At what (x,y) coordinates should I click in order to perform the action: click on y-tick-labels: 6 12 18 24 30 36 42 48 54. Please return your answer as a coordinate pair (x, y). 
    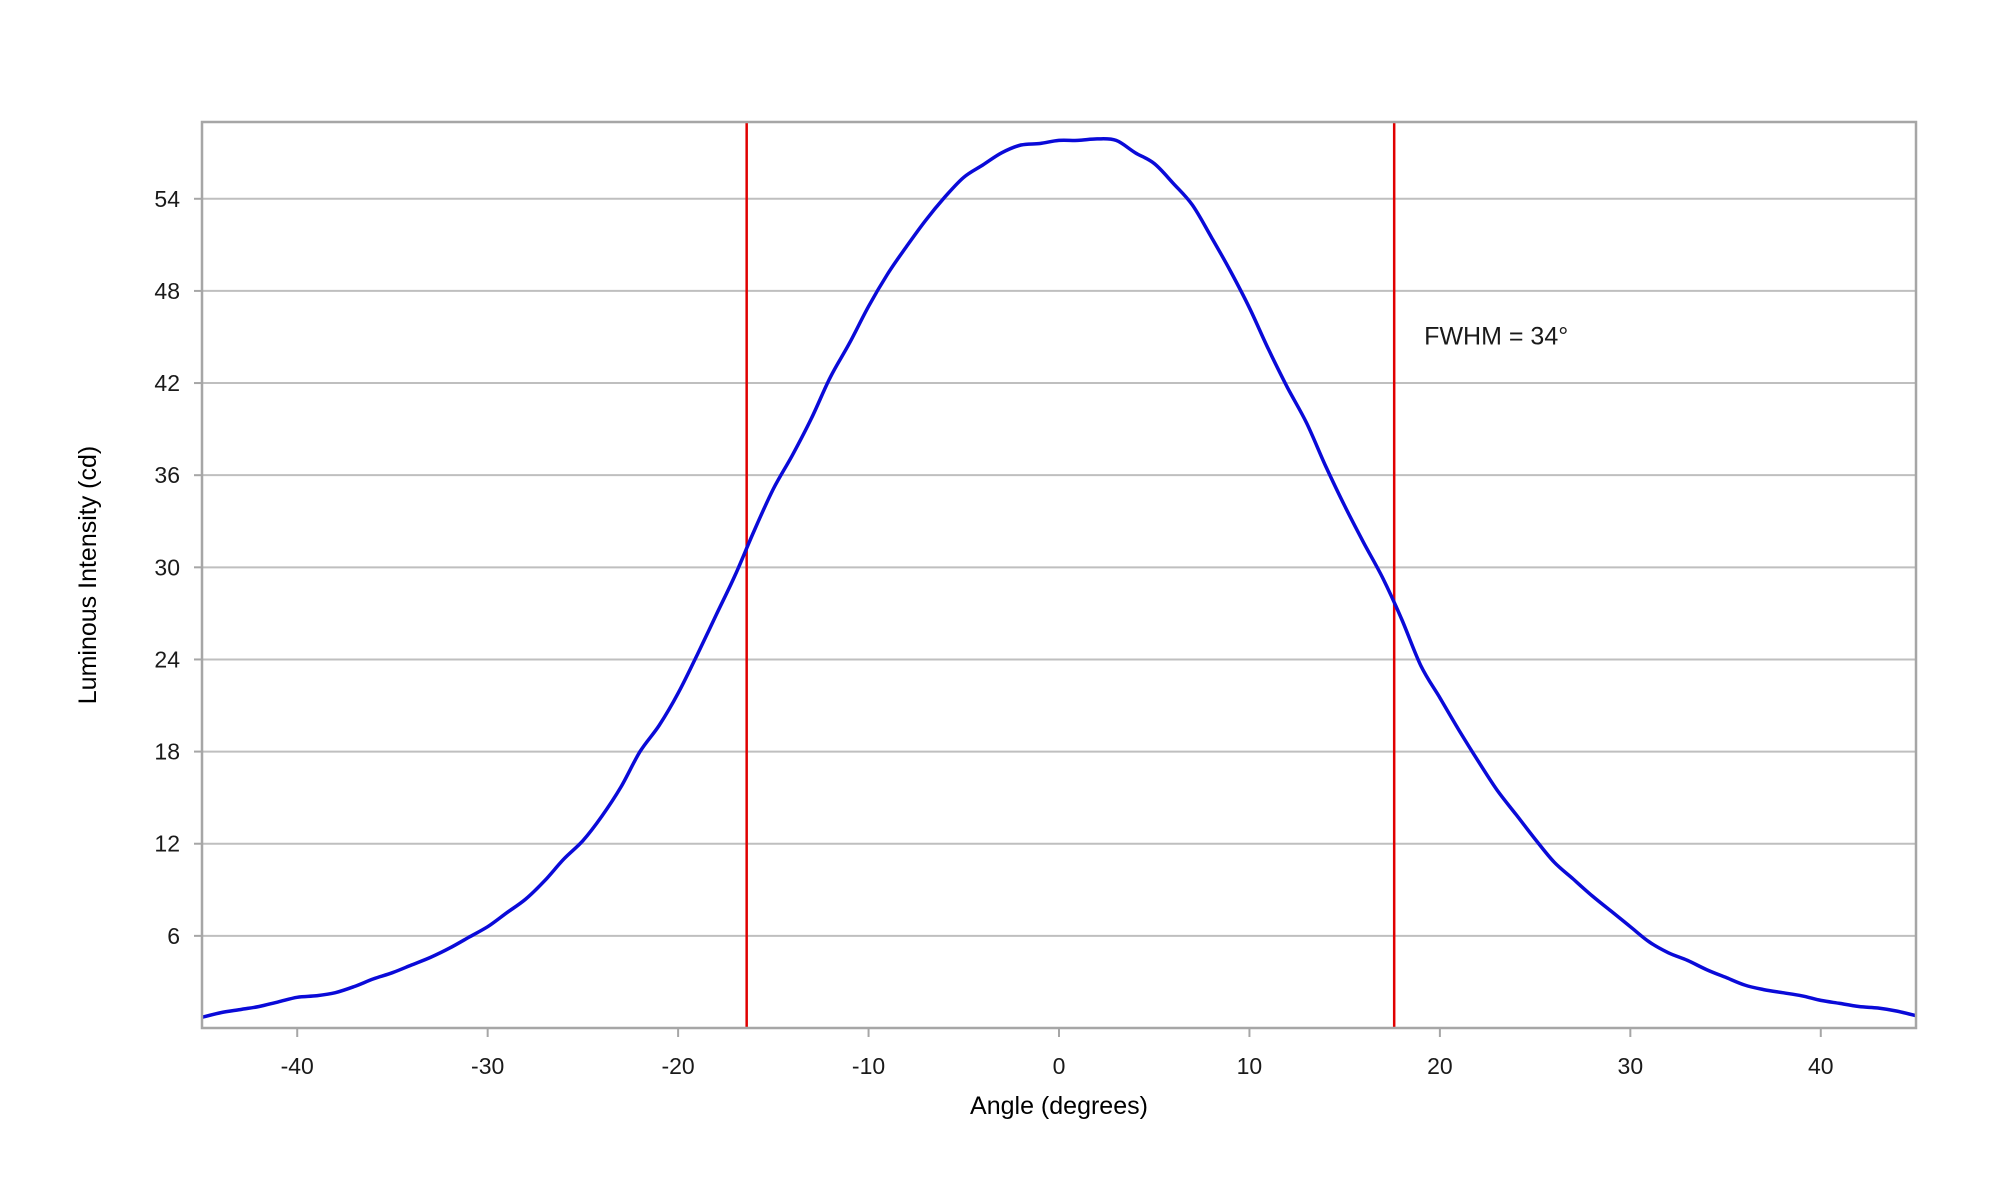
    Looking at the image, I should click on (167, 567).